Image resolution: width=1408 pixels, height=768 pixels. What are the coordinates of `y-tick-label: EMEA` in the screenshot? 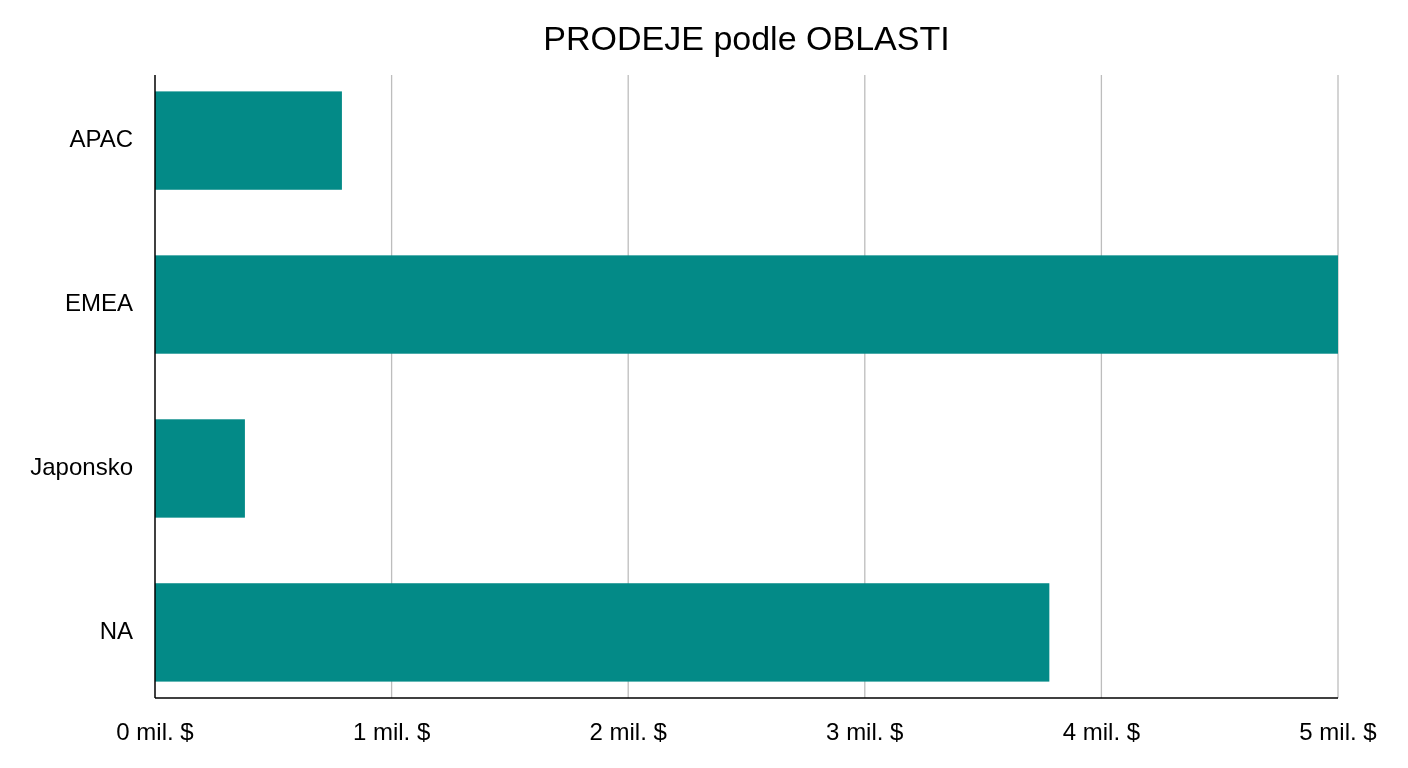 It's located at (98, 302).